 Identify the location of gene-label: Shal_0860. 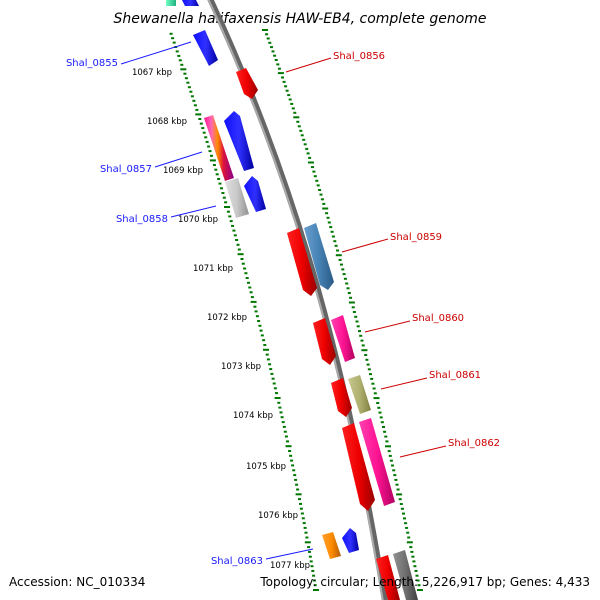
(438, 318).